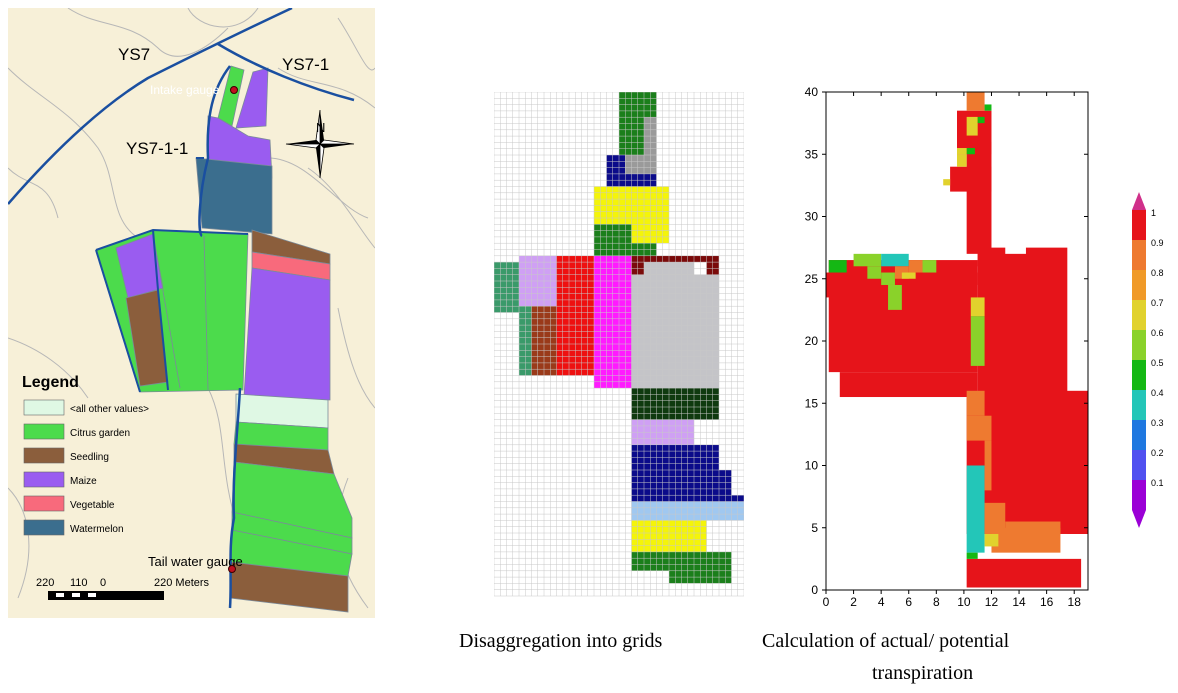  What do you see at coordinates (881, 602) in the screenshot?
I see `x-tick-label: 4` at bounding box center [881, 602].